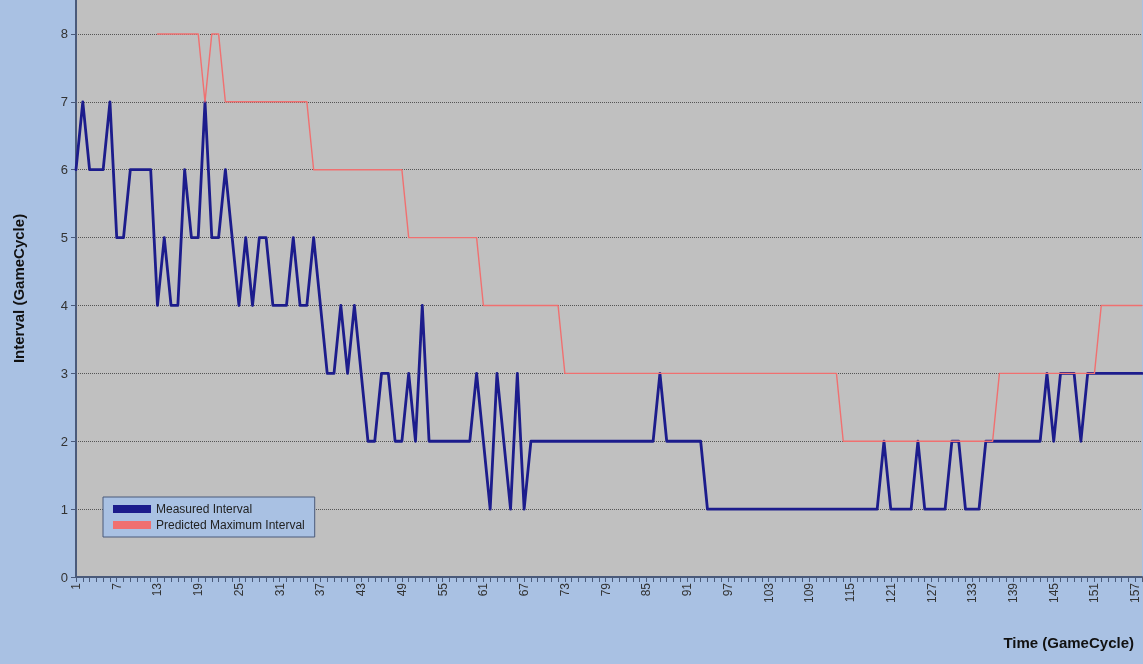 Image resolution: width=1143 pixels, height=664 pixels. Describe the element at coordinates (64, 170) in the screenshot. I see `y-tick-label: 6` at that location.